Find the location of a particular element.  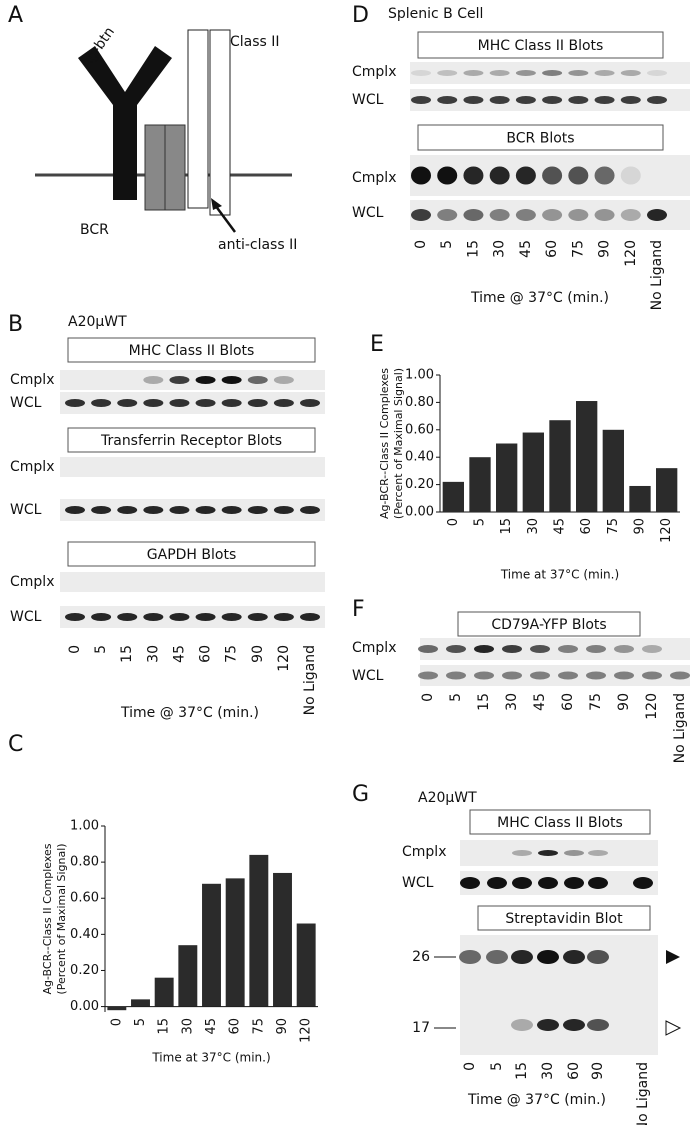

y-tick-label: 0.00 is located at coordinates (419, 512).